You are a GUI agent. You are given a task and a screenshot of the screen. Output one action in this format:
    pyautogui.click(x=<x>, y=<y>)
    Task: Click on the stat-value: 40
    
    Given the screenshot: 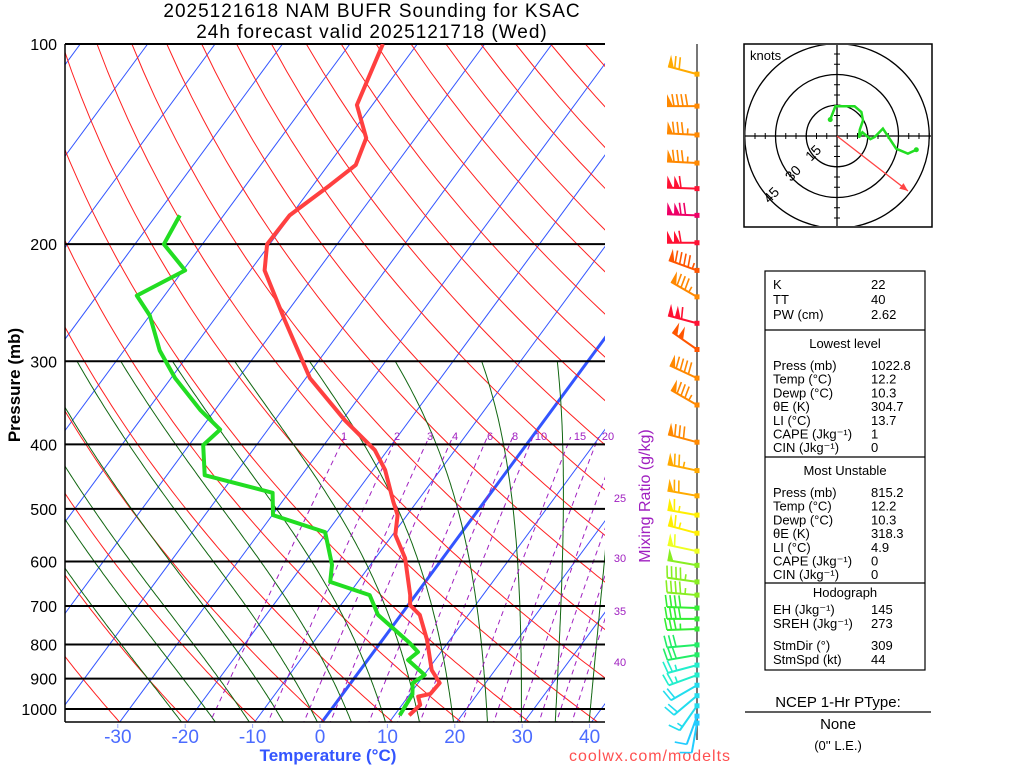 What is the action you would take?
    pyautogui.click(x=878, y=299)
    